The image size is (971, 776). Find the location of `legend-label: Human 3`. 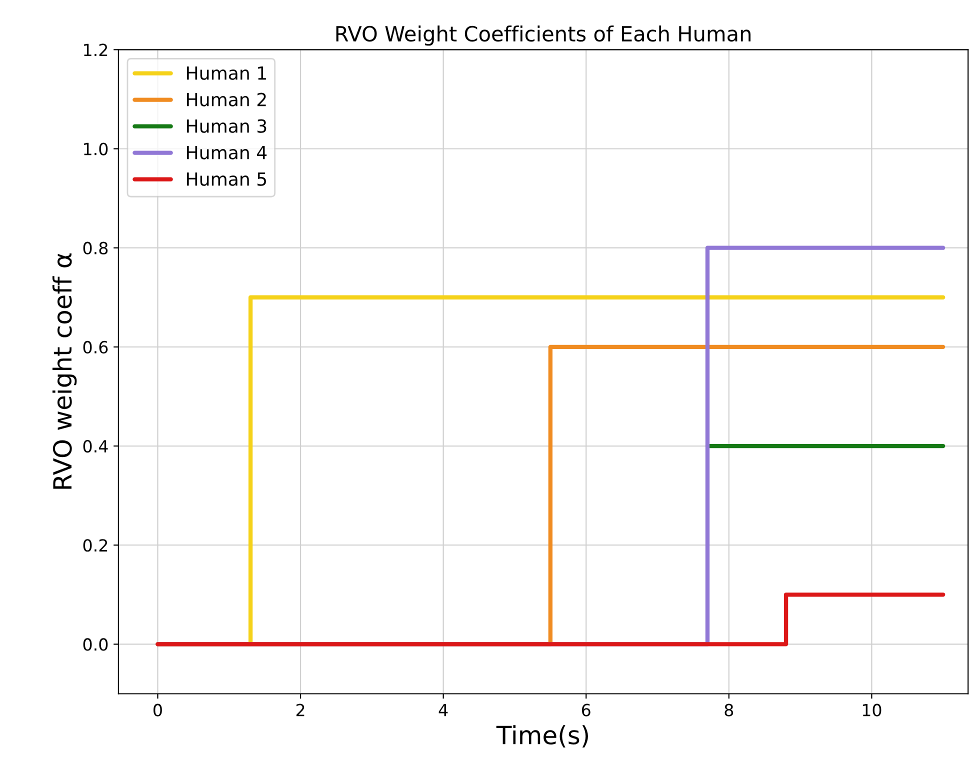

legend-label: Human 3 is located at coordinates (226, 126).